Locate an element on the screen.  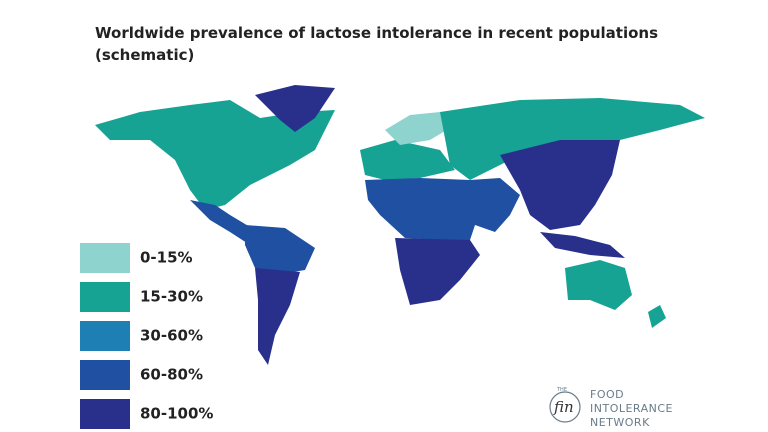
logo-mark: fin is located at coordinates (563, 407).